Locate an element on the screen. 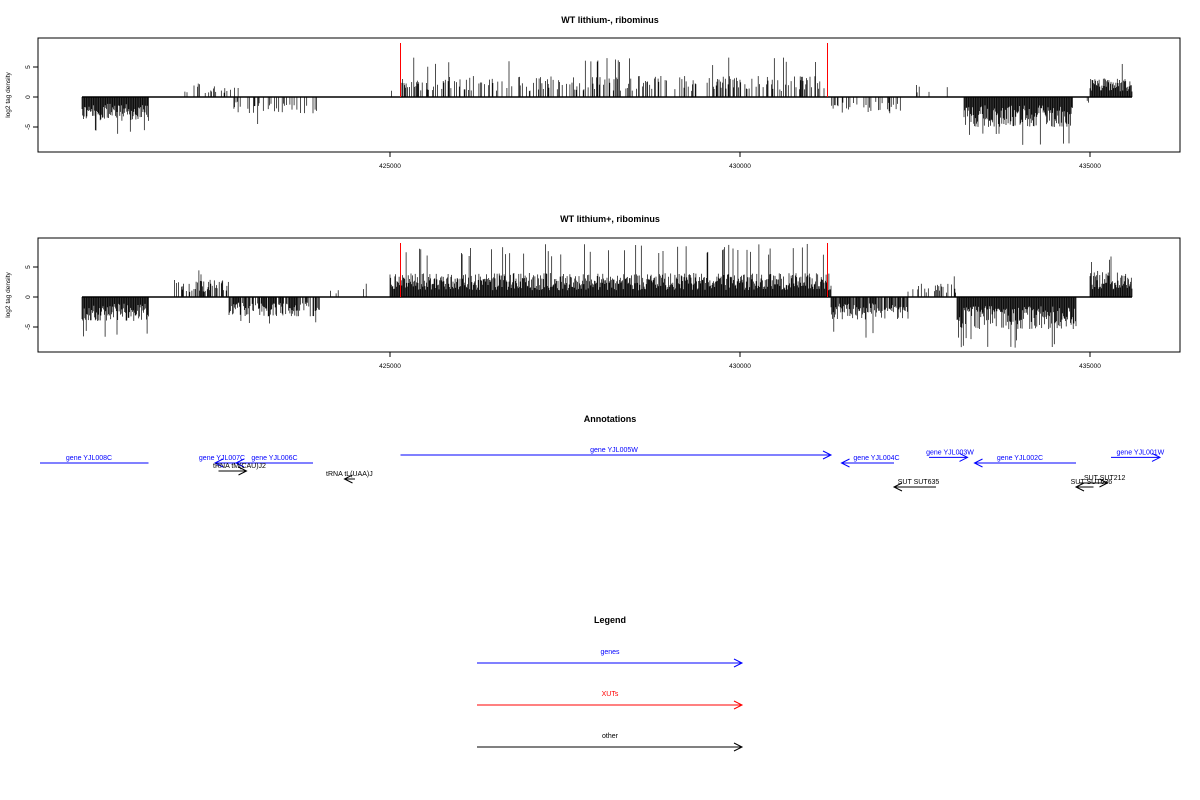 The image size is (1200, 800). legend-label: XUTs is located at coordinates (610, 694).